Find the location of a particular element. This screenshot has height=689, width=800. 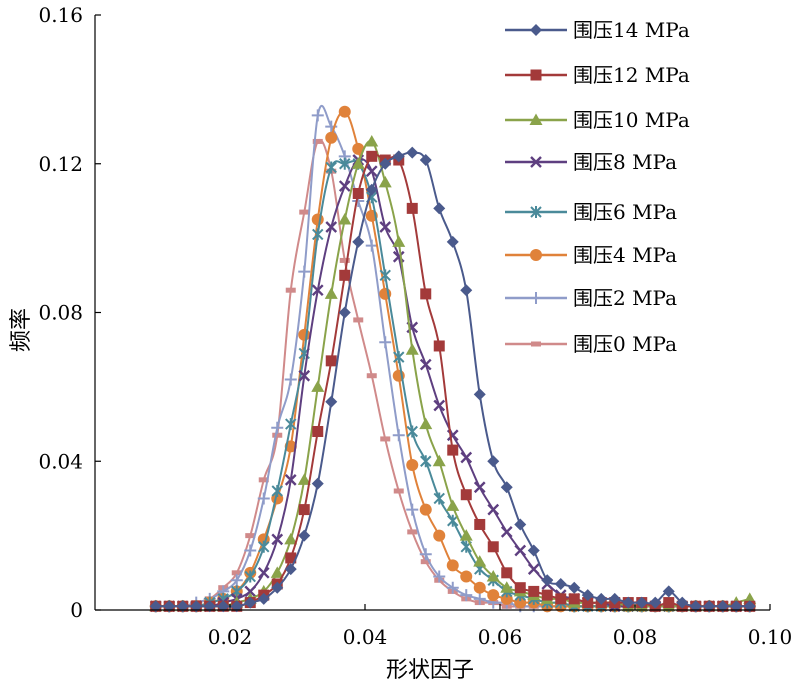

x-tick-label: 0.02 is located at coordinates (230, 637).